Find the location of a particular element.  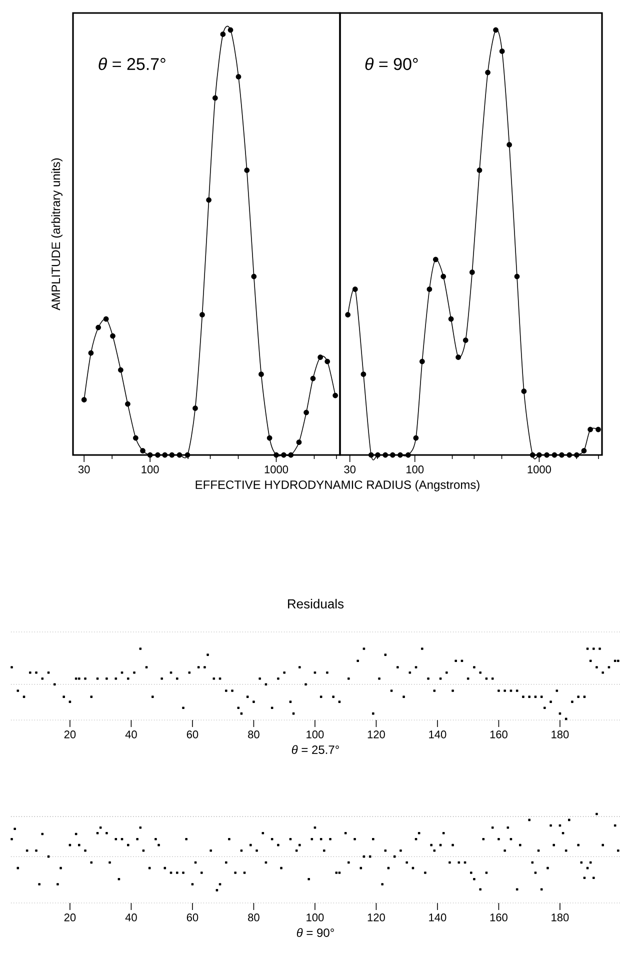

y-axis-title: AMPLITUDE (arbitrary units) is located at coordinates (56, 234).